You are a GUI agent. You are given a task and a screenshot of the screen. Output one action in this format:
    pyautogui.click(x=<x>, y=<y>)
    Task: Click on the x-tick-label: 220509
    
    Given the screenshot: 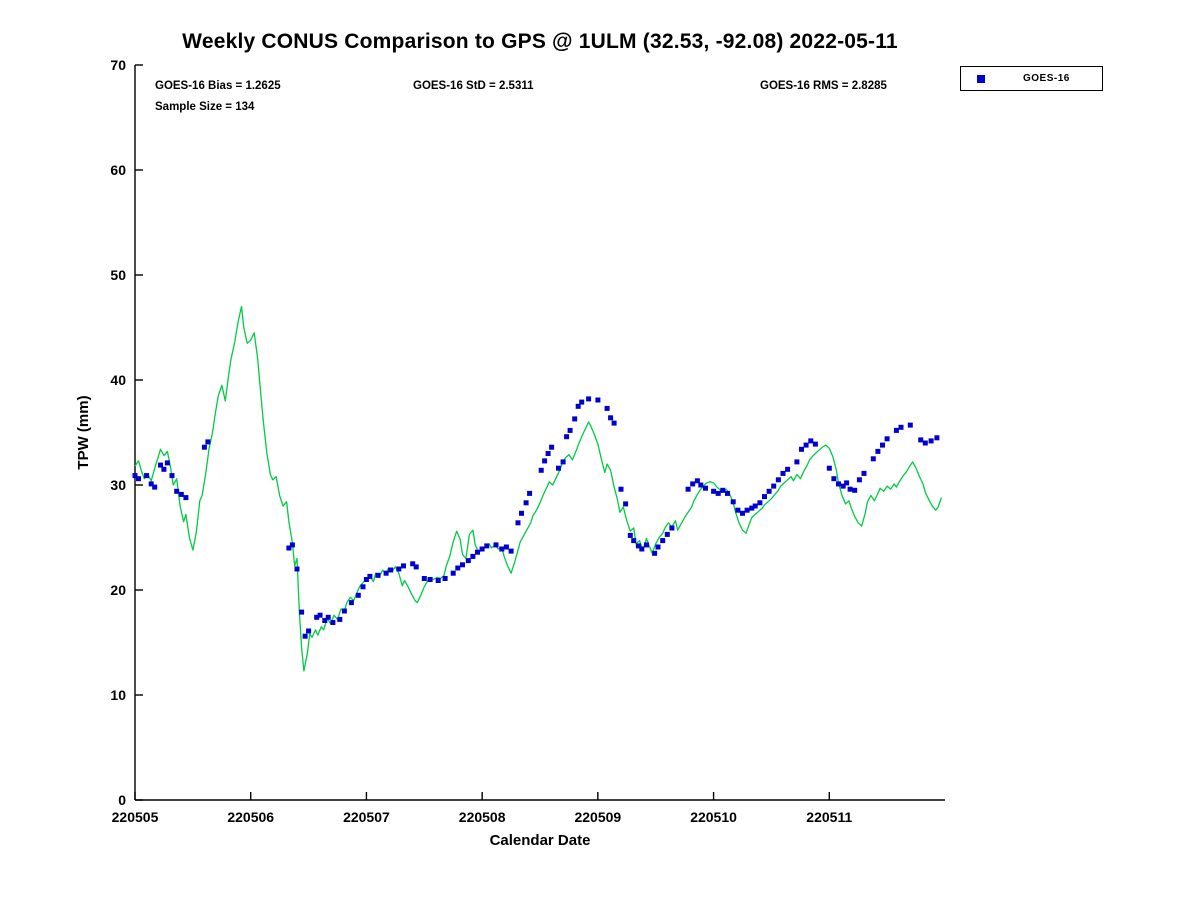 What is the action you would take?
    pyautogui.click(x=597, y=817)
    